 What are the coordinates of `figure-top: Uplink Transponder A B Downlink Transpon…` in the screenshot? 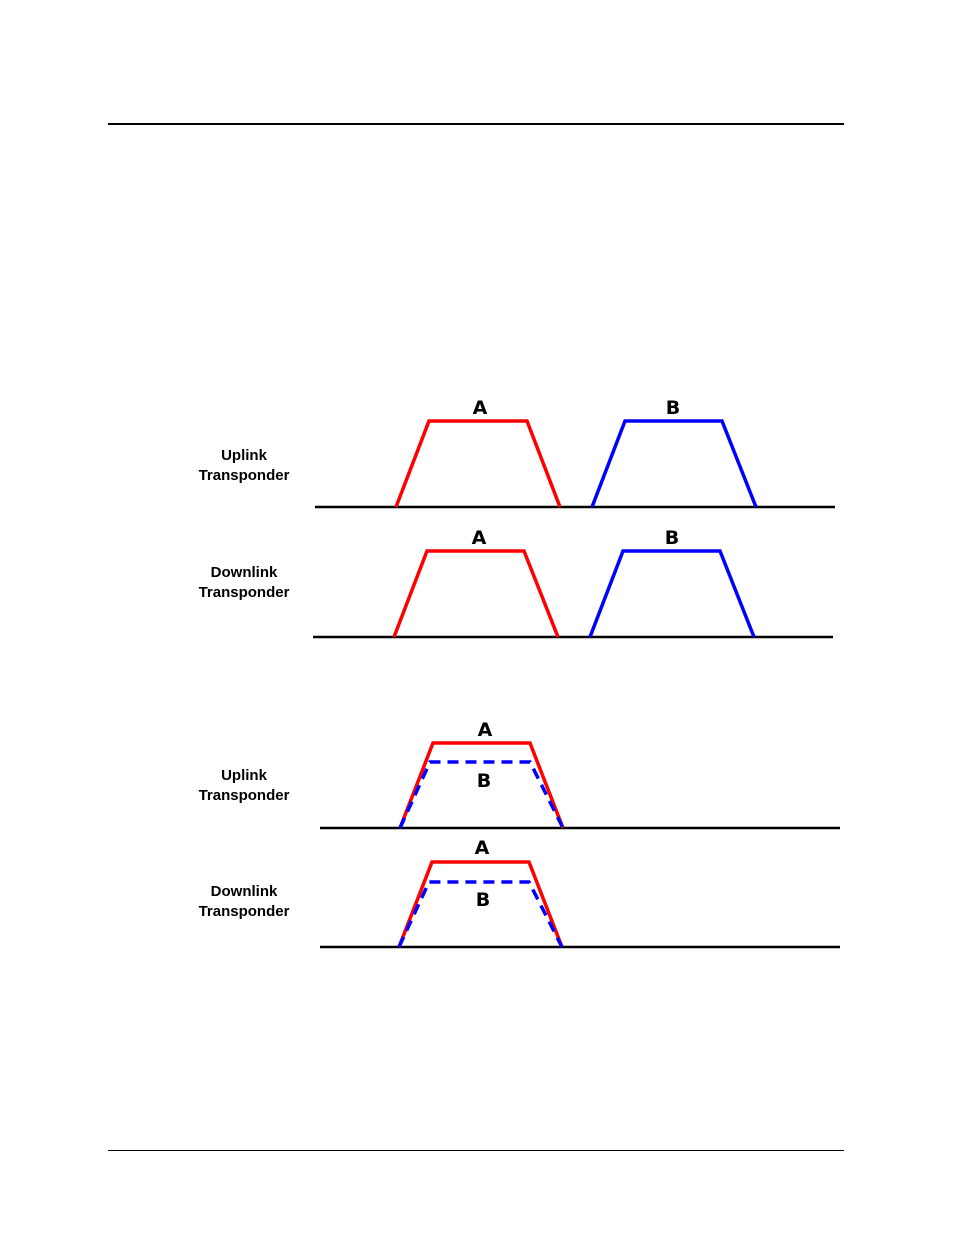 It's located at (517, 518).